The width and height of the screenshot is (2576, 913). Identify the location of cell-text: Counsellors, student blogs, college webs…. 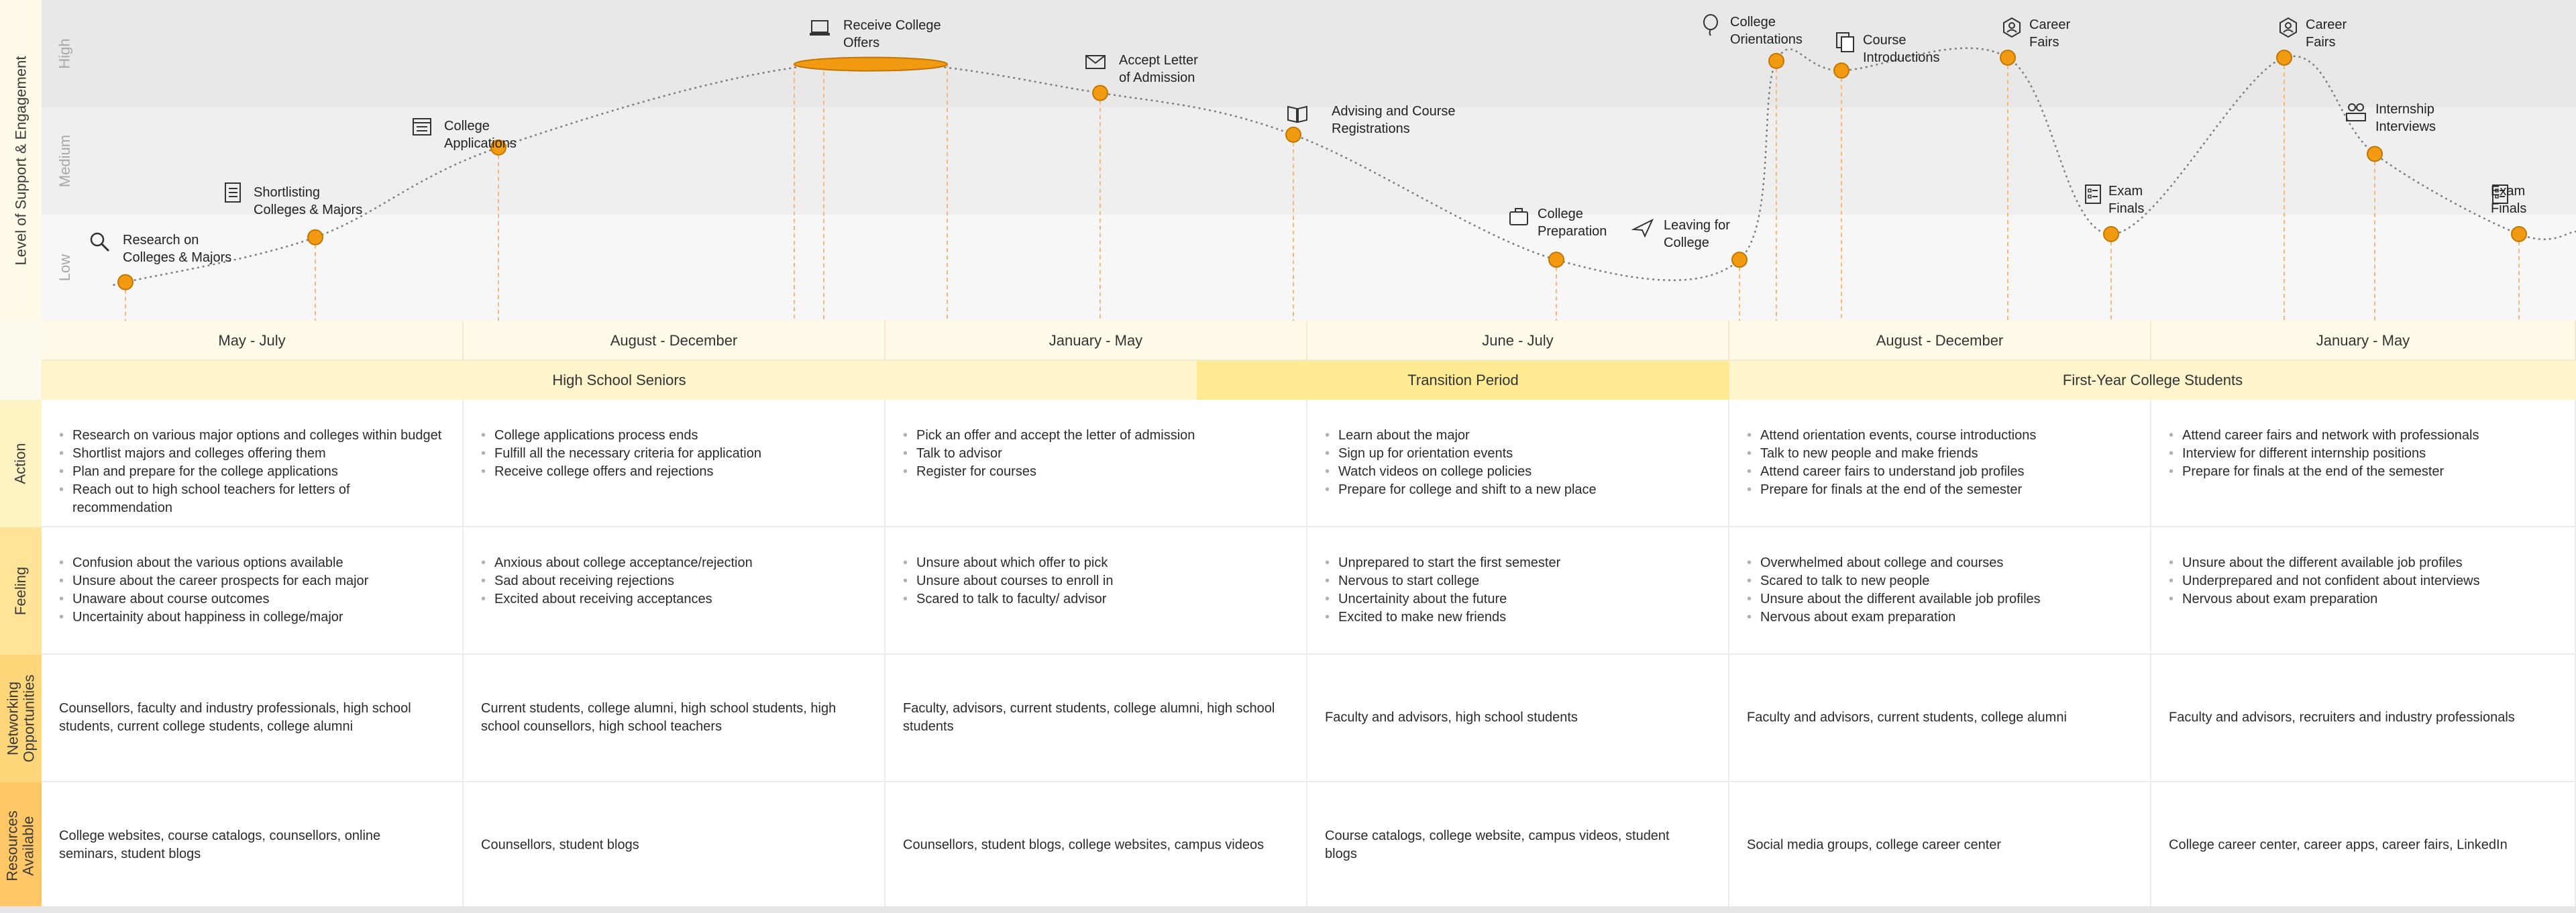
(1084, 845).